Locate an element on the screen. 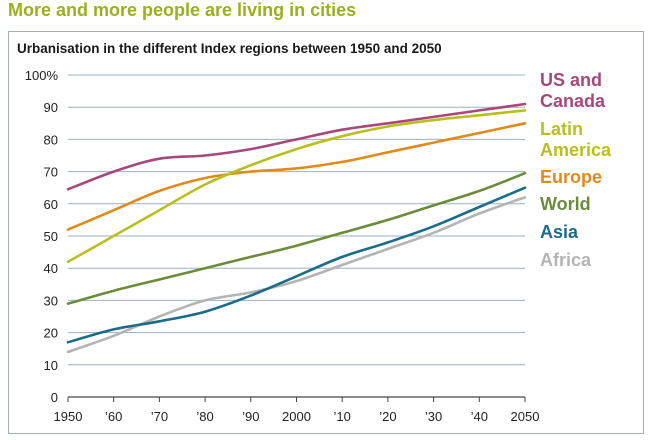 The width and height of the screenshot is (650, 440). x-axis-tick-labels: 1950 ’60 ’70 ’80 ’90 2000 ’10 ’20 ’30 ’40 2050 is located at coordinates (297, 416).